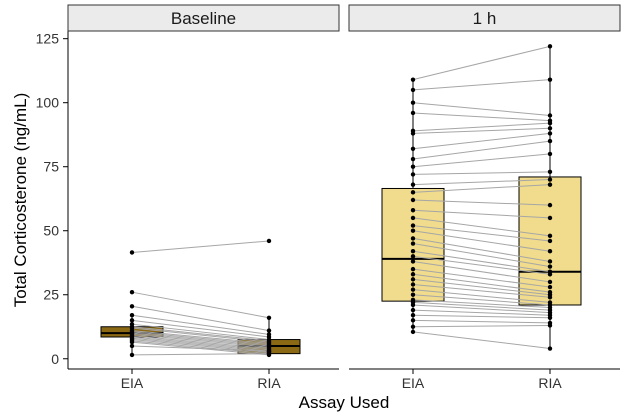  I want to click on x-tick-label: RIA, so click(269, 383).